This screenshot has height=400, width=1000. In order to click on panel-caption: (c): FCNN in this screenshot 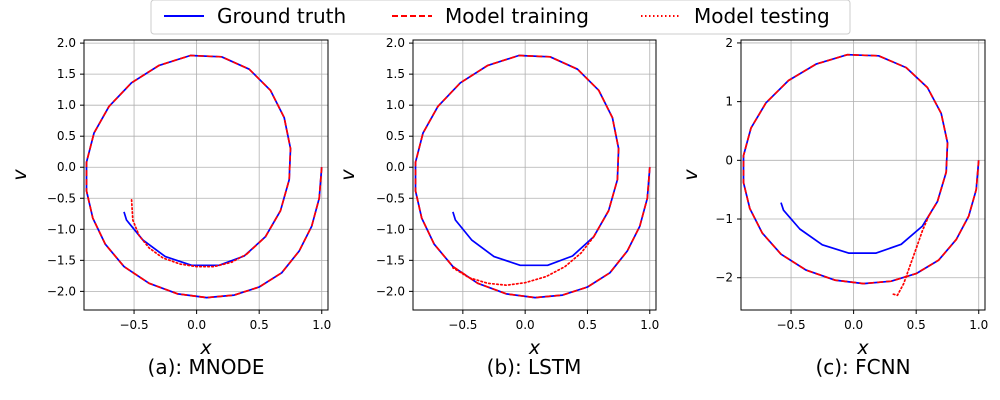, I will do `click(862, 367)`.